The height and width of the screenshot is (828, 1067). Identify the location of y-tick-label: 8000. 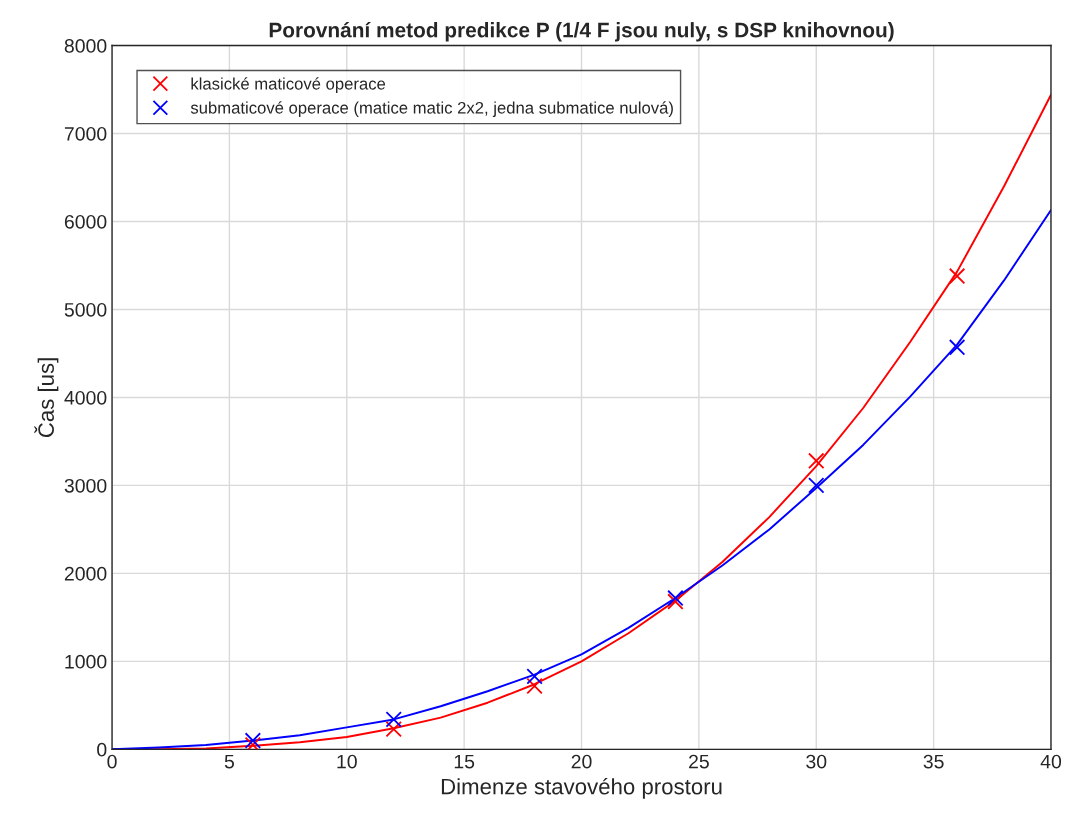
(85, 46).